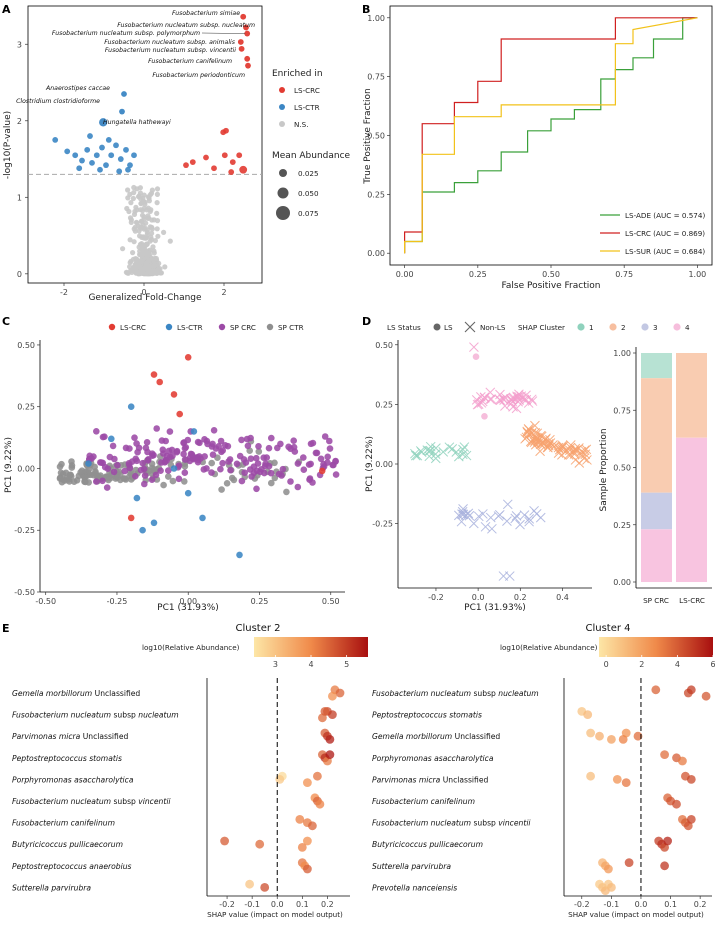 The image size is (715, 925). What do you see at coordinates (282, 124) in the screenshot?
I see `legend-ns-marker` at bounding box center [282, 124].